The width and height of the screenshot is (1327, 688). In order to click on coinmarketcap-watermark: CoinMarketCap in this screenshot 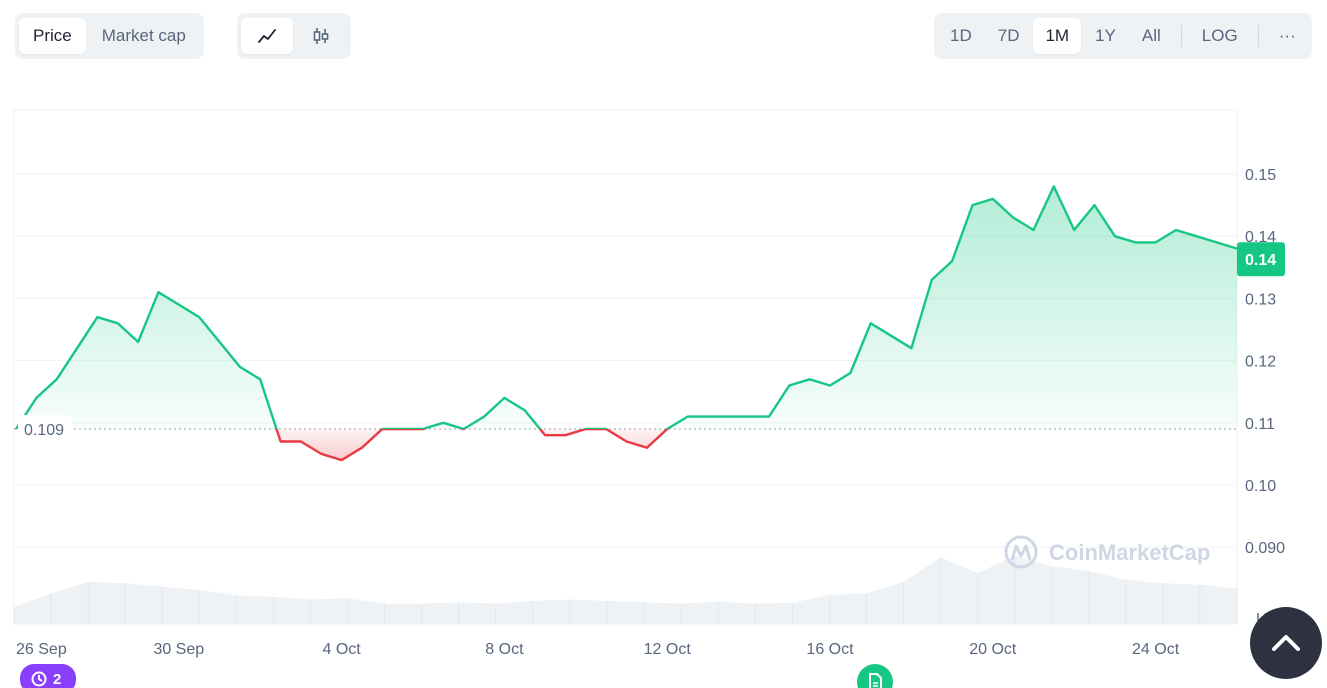, I will do `click(1107, 552)`.